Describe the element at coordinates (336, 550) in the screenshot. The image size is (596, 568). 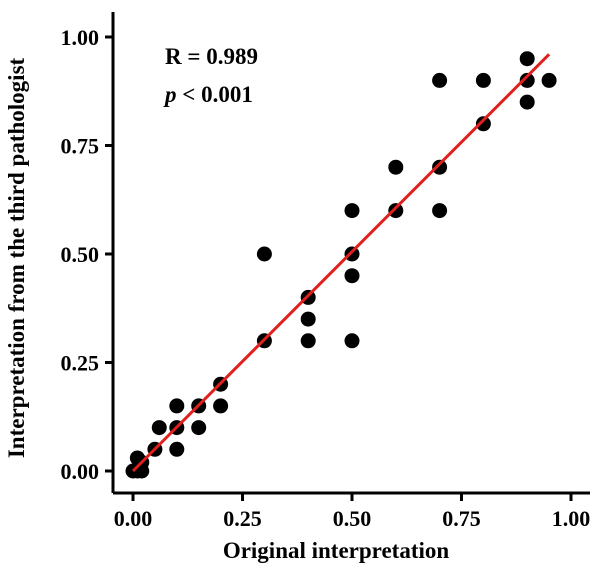
I see `x-axis-title: Original interpretation` at that location.